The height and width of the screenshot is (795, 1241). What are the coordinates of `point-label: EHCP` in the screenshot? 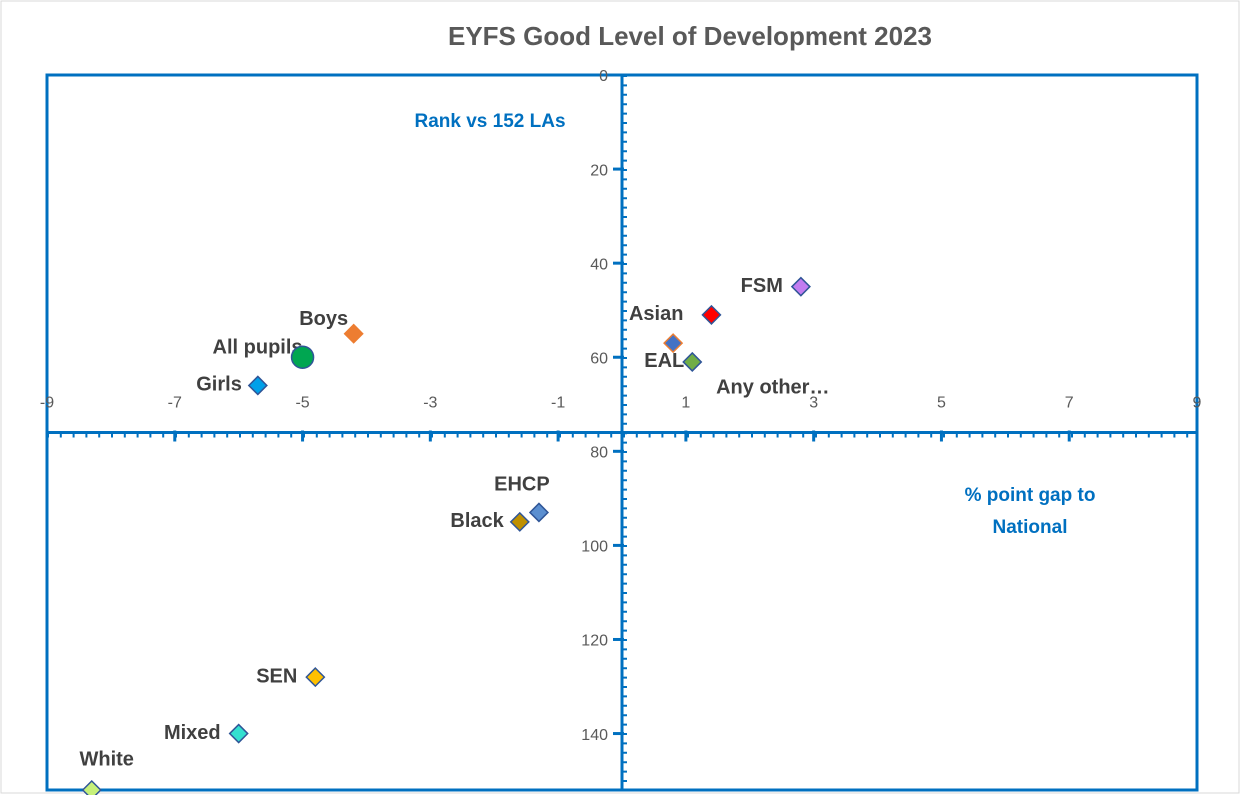 It's located at (522, 485).